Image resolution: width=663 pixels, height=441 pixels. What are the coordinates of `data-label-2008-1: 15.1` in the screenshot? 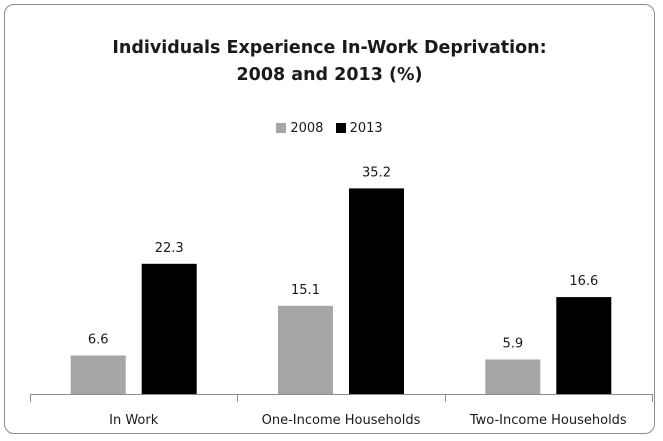 It's located at (305, 290).